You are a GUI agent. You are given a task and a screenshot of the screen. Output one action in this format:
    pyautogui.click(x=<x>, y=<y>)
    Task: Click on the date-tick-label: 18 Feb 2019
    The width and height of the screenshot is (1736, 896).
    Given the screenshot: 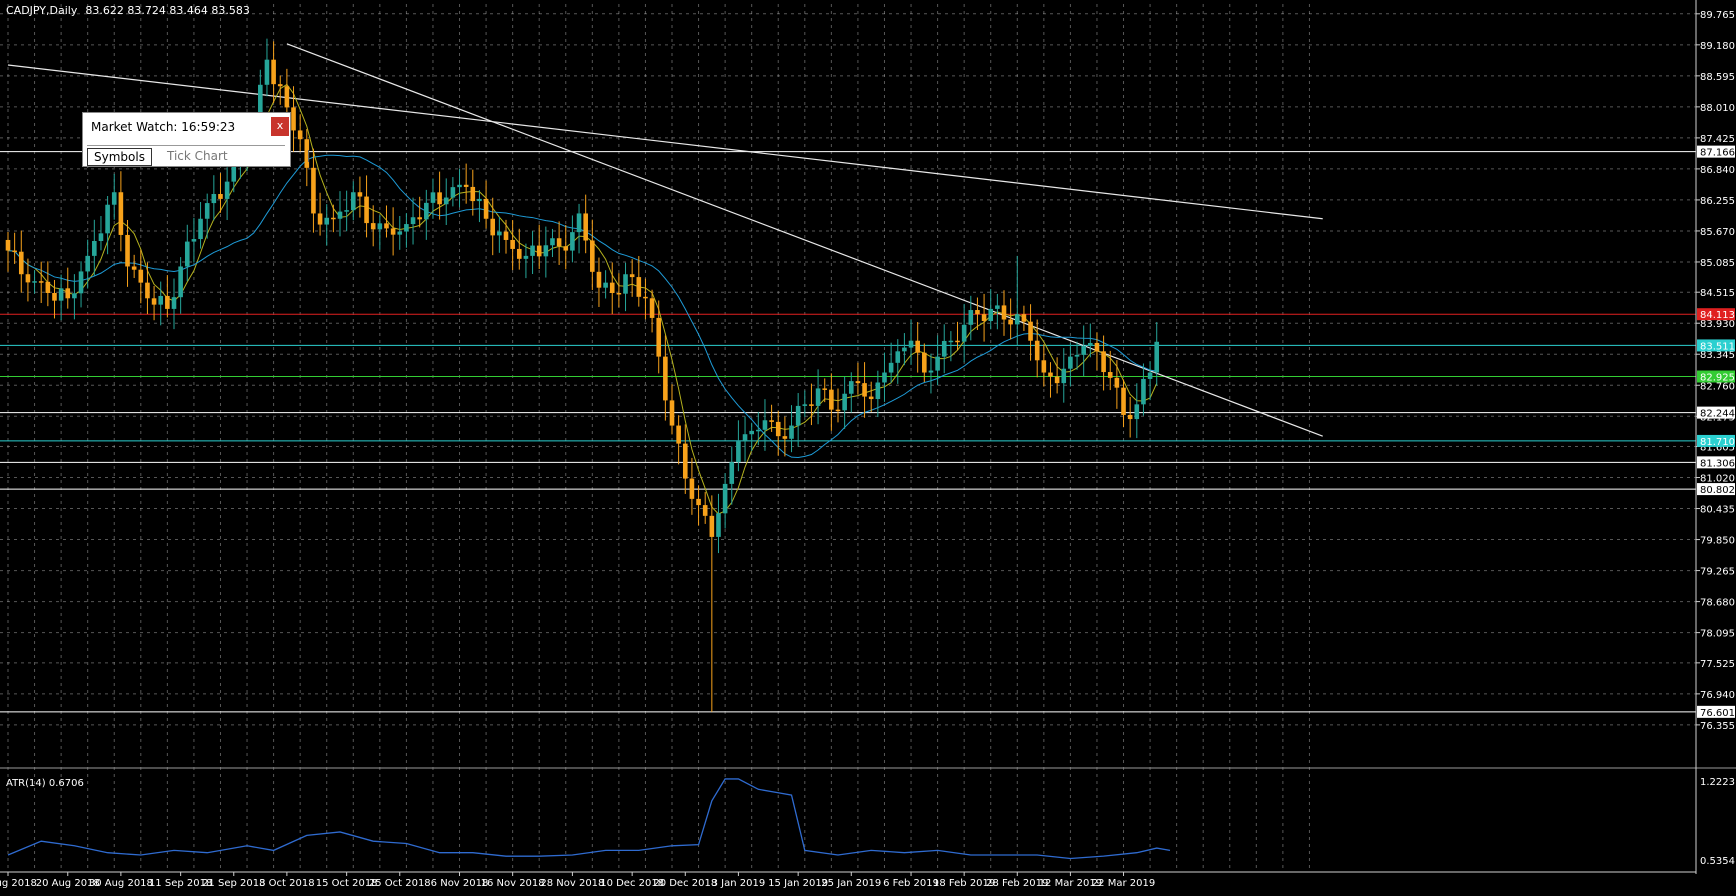 What is the action you would take?
    pyautogui.click(x=964, y=883)
    